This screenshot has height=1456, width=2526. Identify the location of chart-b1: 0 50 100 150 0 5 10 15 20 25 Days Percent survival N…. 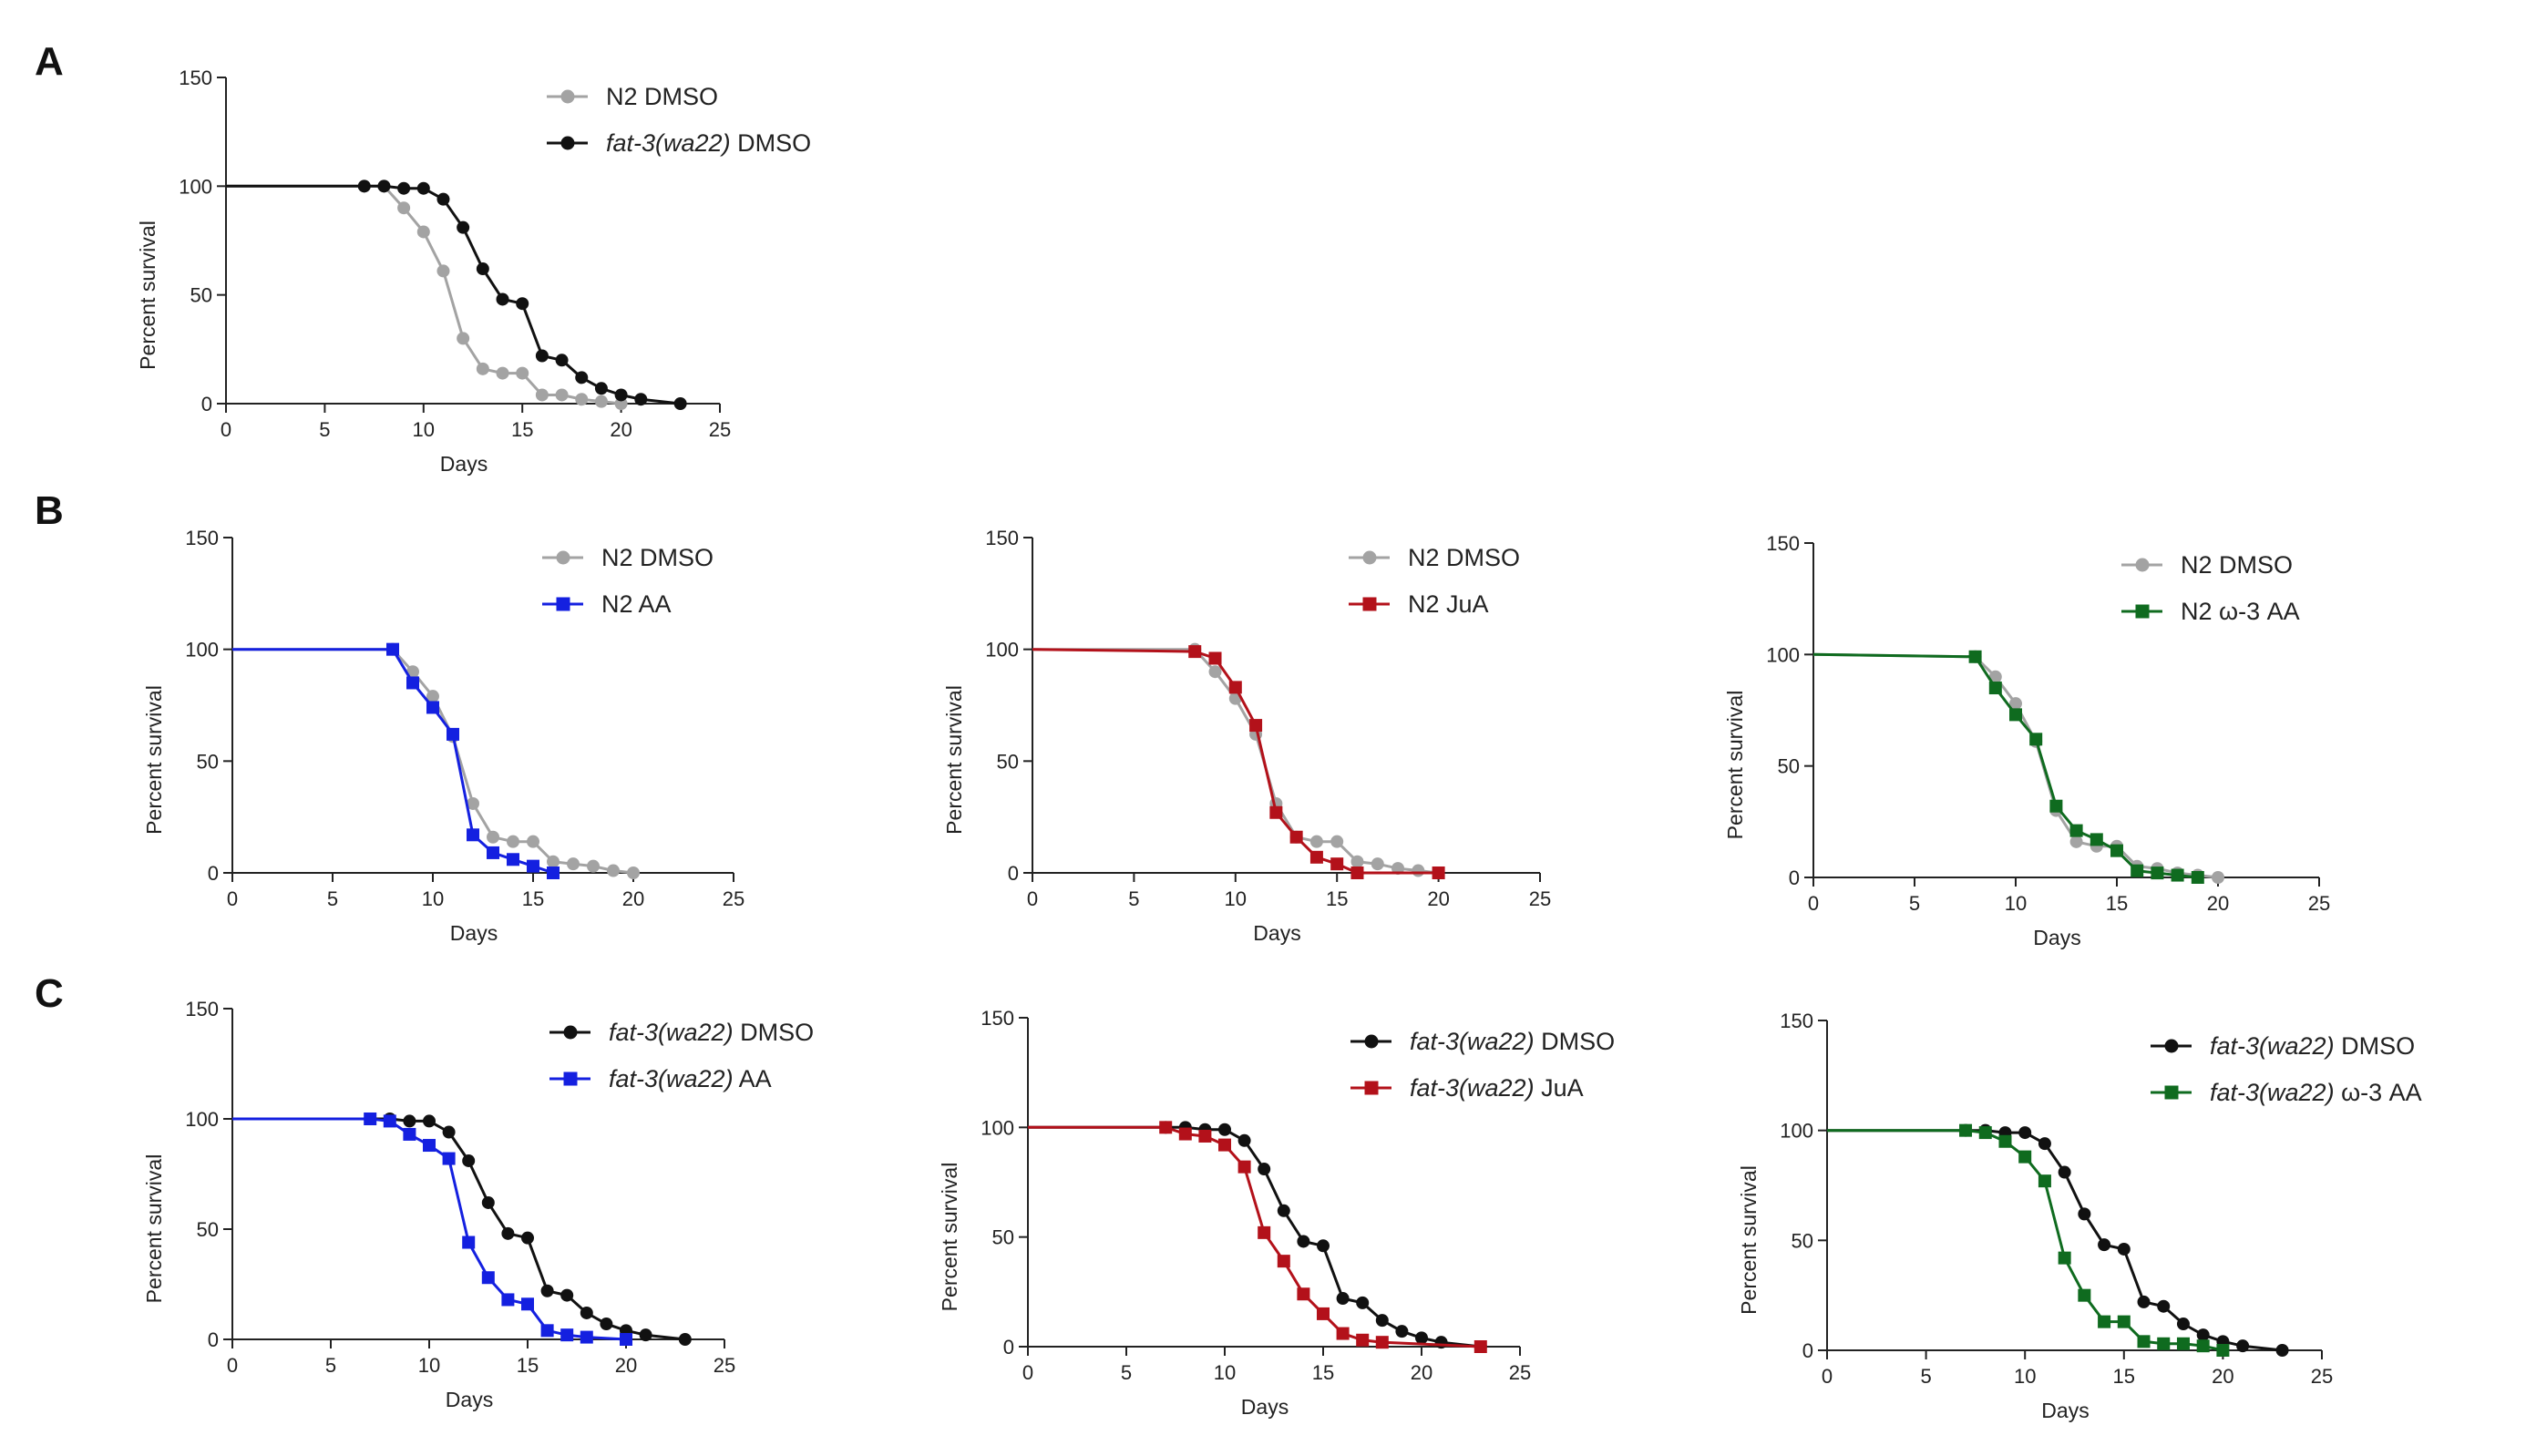
(443, 736).